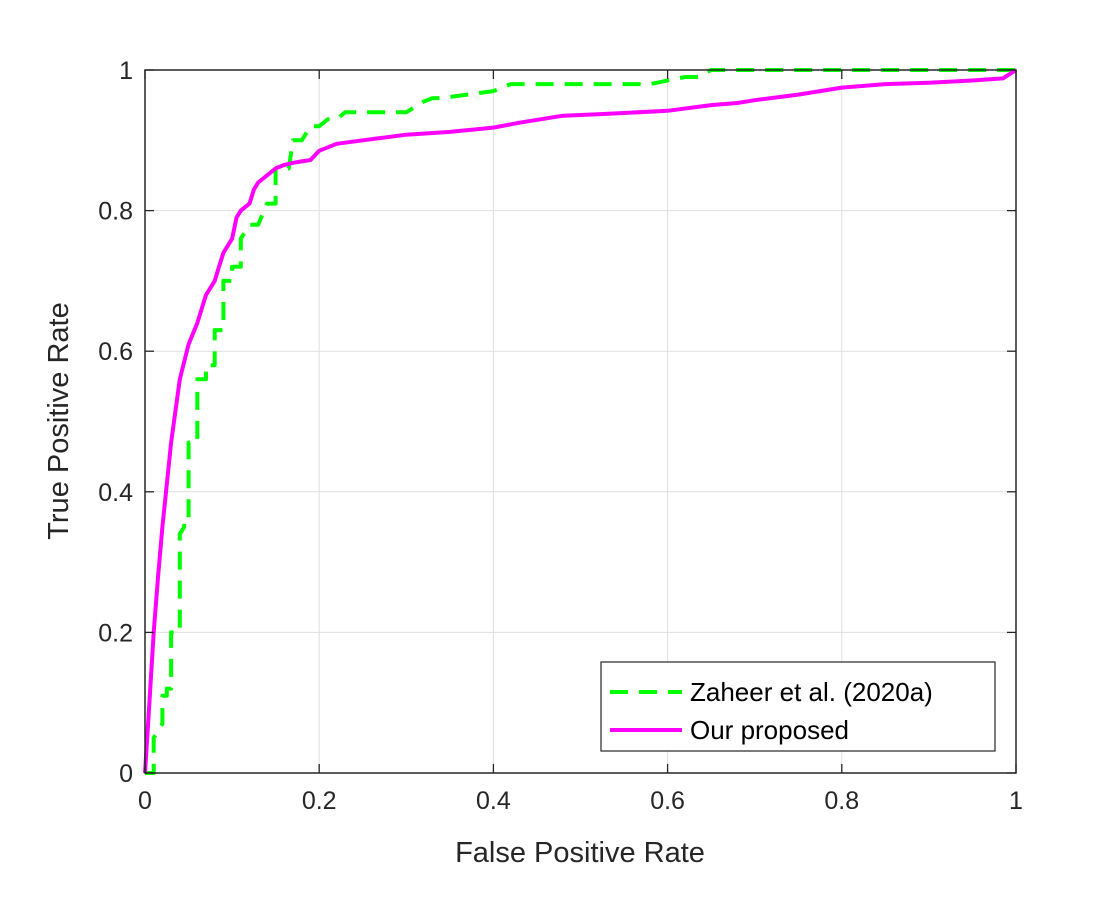 The height and width of the screenshot is (907, 1113). I want to click on y-tick-label: 0.2, so click(115, 633).